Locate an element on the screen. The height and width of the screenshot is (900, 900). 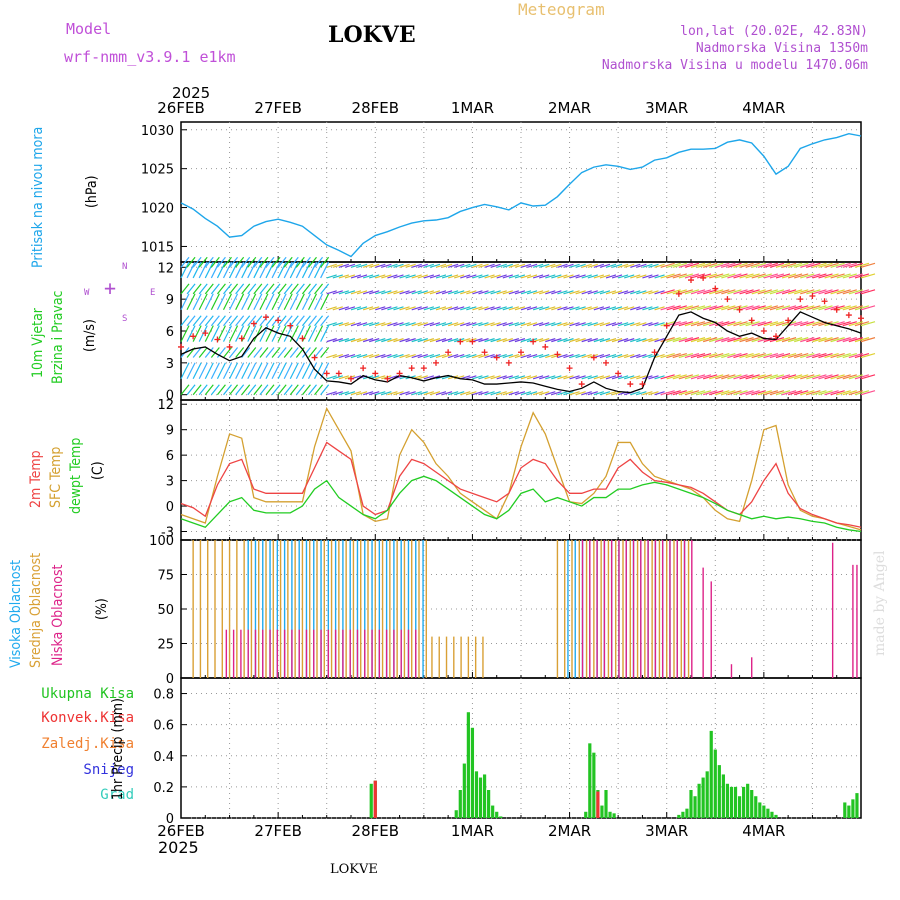
wind-barbs-group is located at coordinates (528, 326).